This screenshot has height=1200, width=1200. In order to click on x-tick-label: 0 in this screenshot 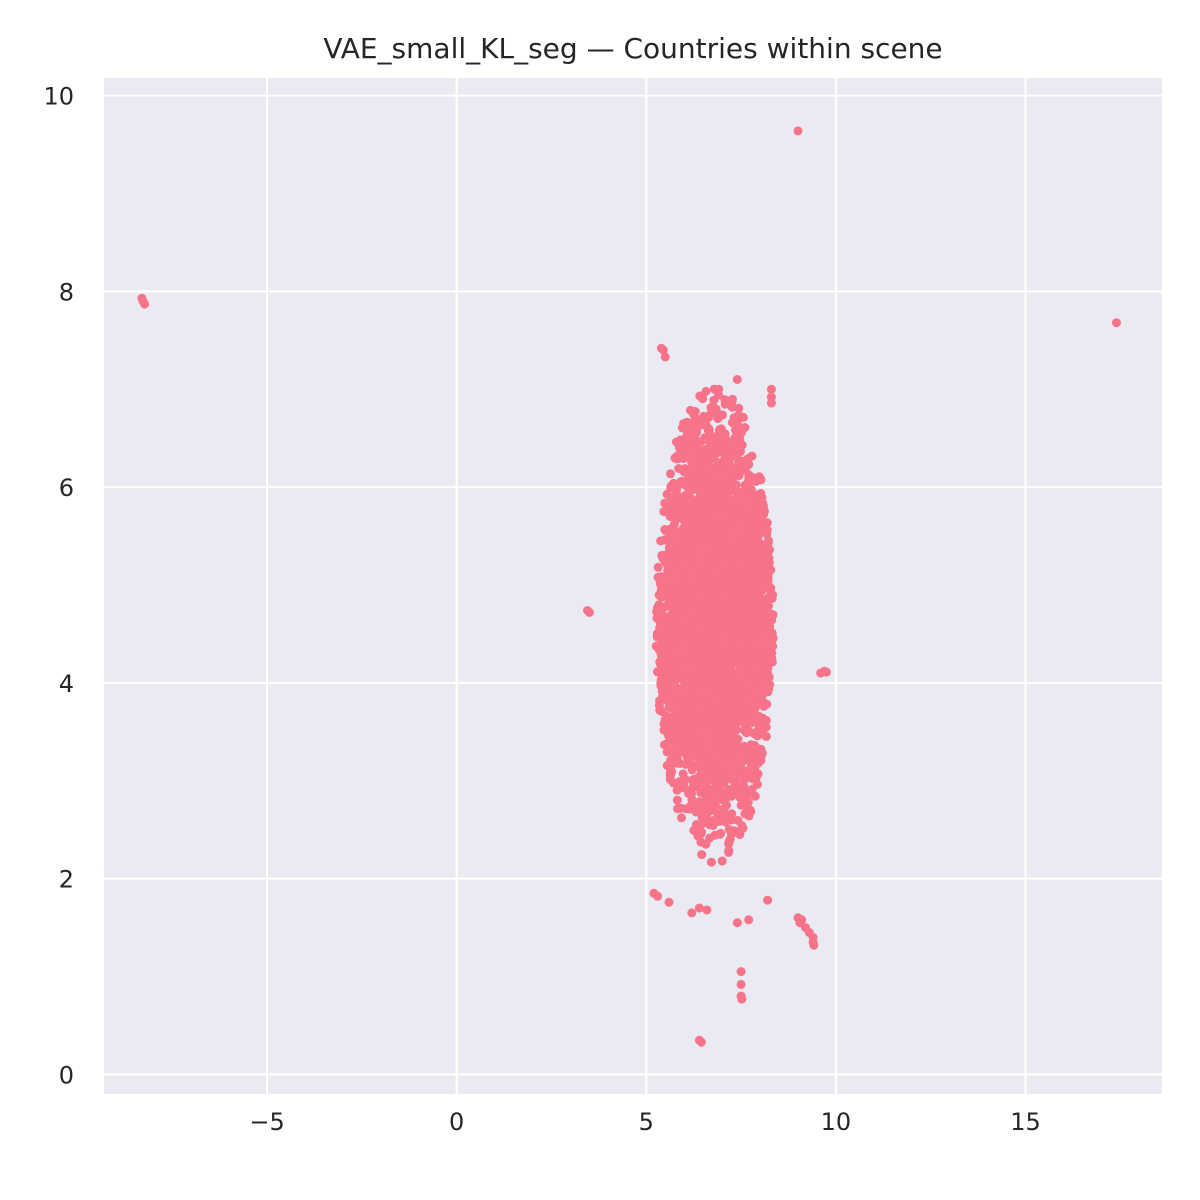, I will do `click(456, 1122)`.